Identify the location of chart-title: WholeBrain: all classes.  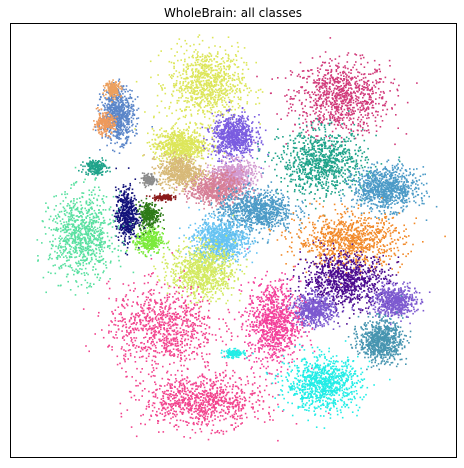
(233, 13).